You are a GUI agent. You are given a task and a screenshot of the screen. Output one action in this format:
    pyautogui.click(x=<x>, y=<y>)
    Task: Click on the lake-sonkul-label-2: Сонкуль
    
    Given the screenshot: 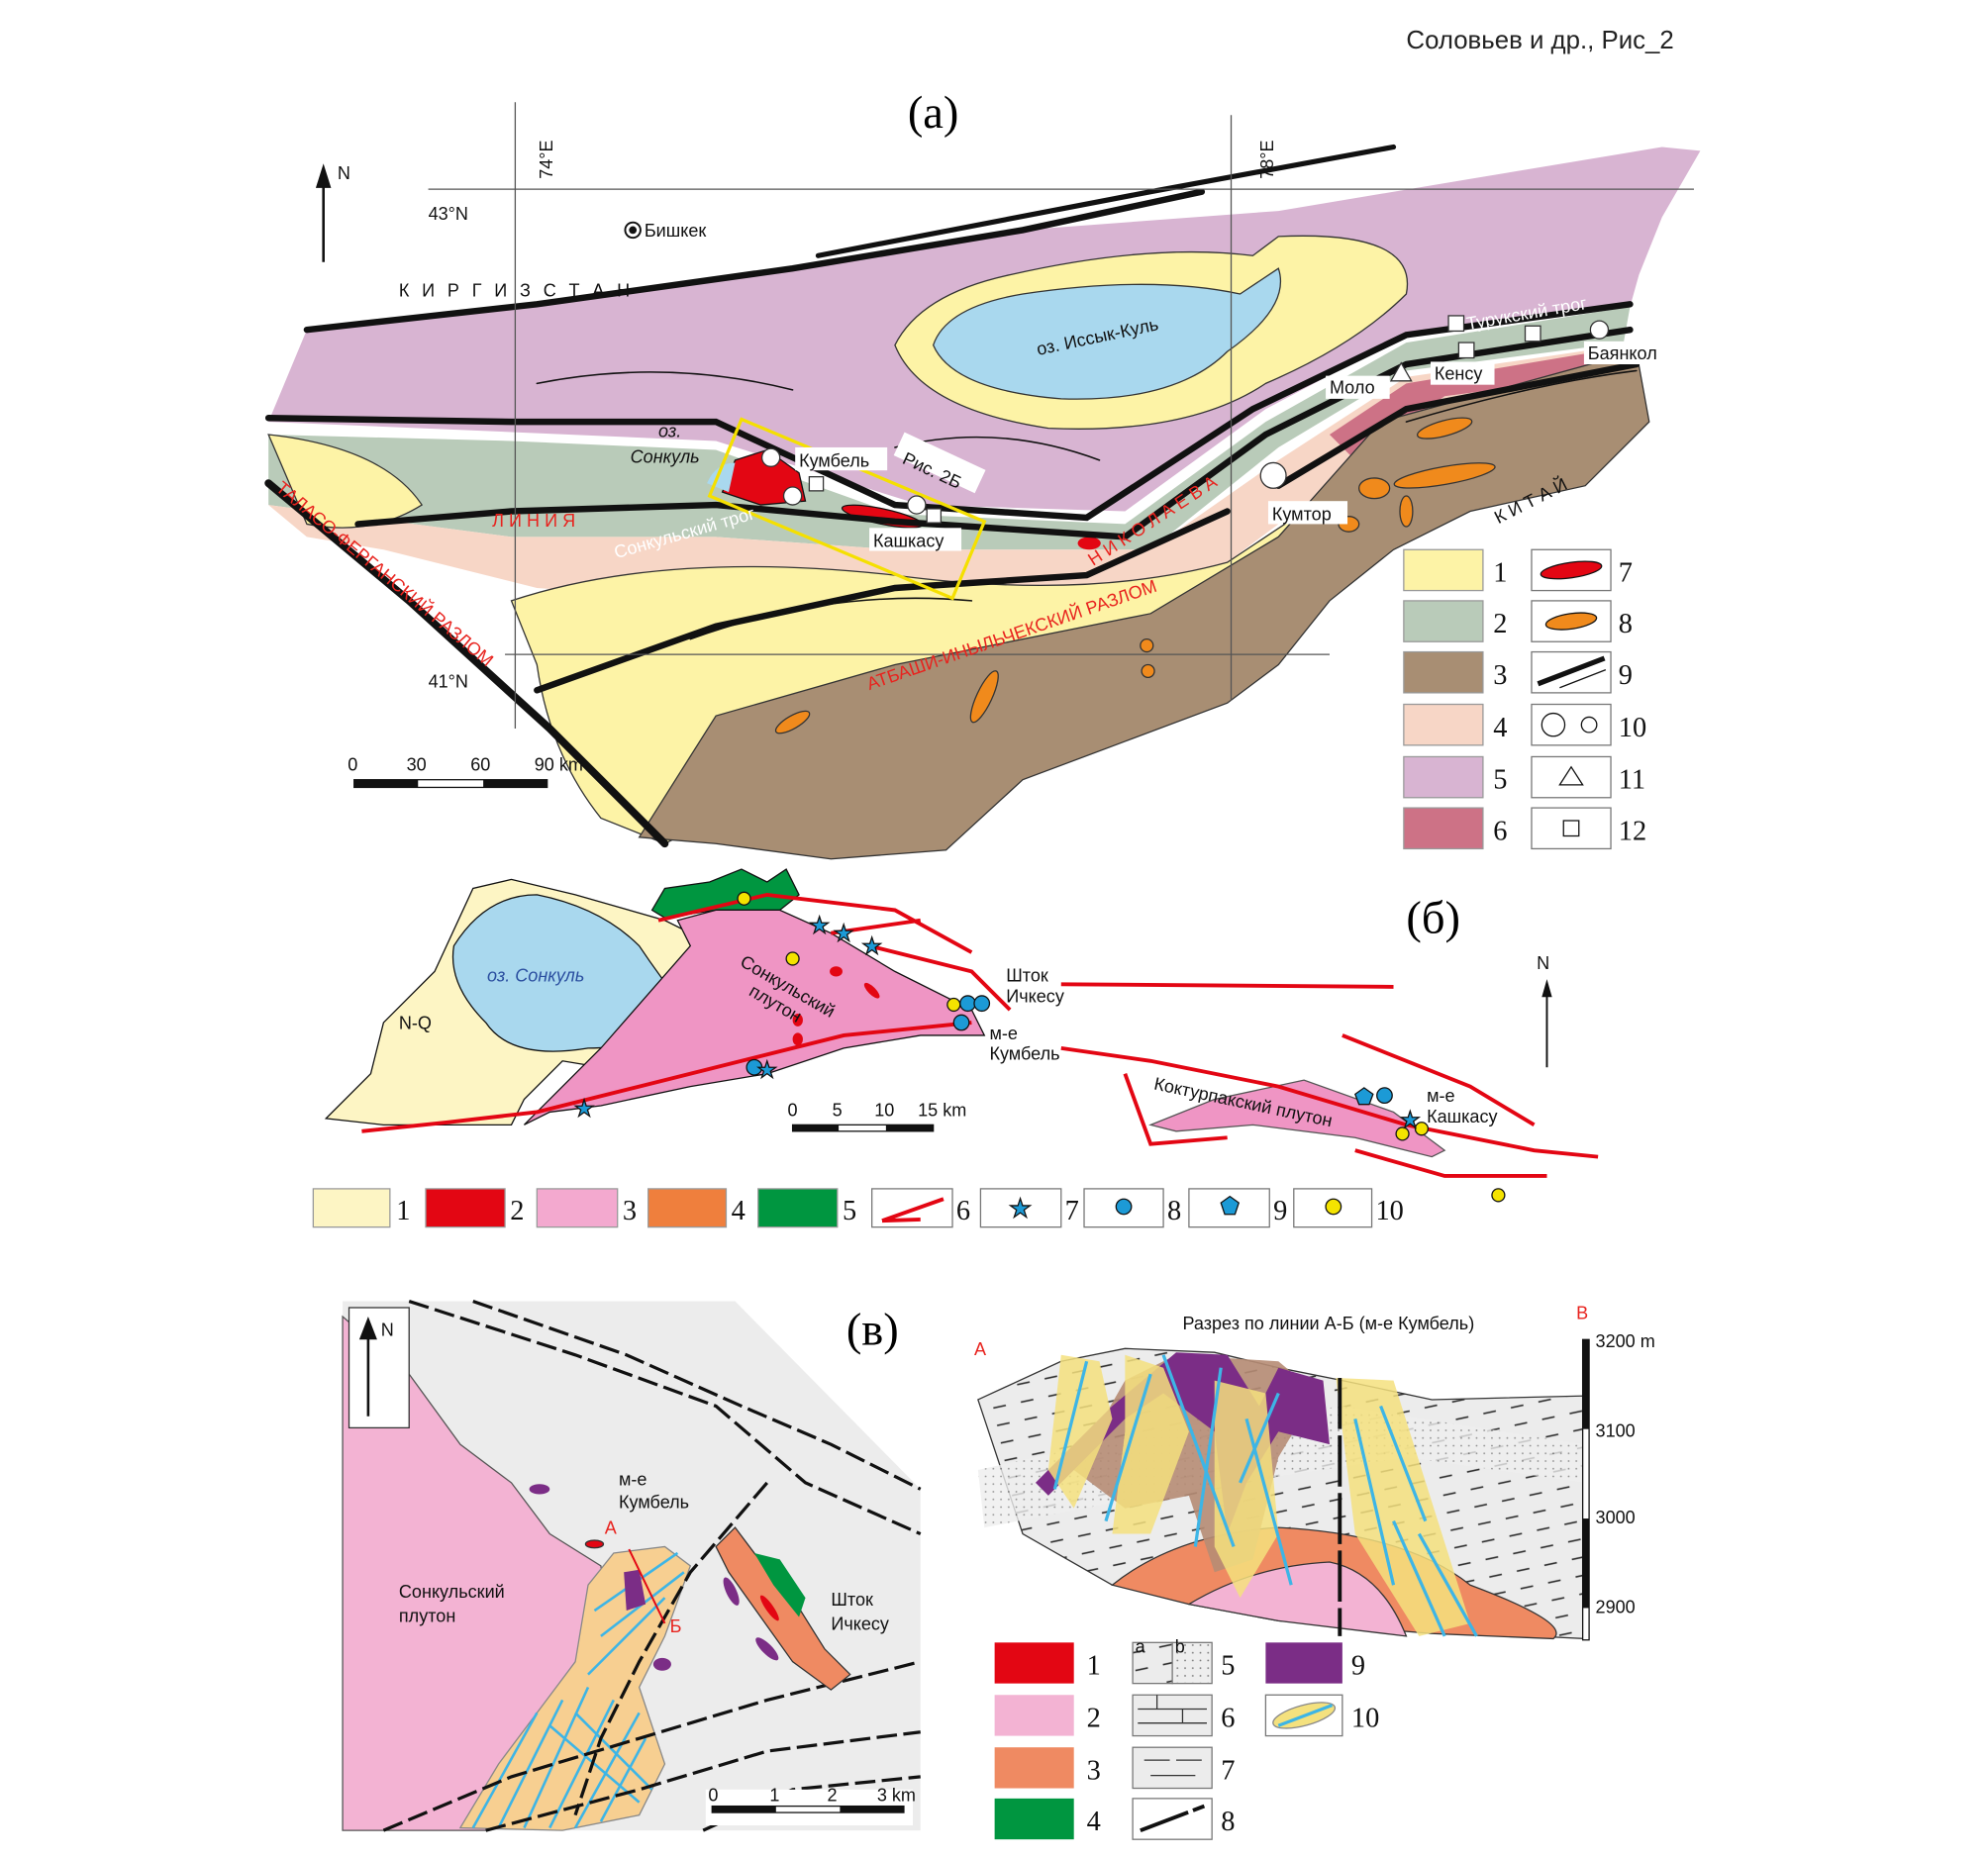 What is the action you would take?
    pyautogui.click(x=665, y=456)
    